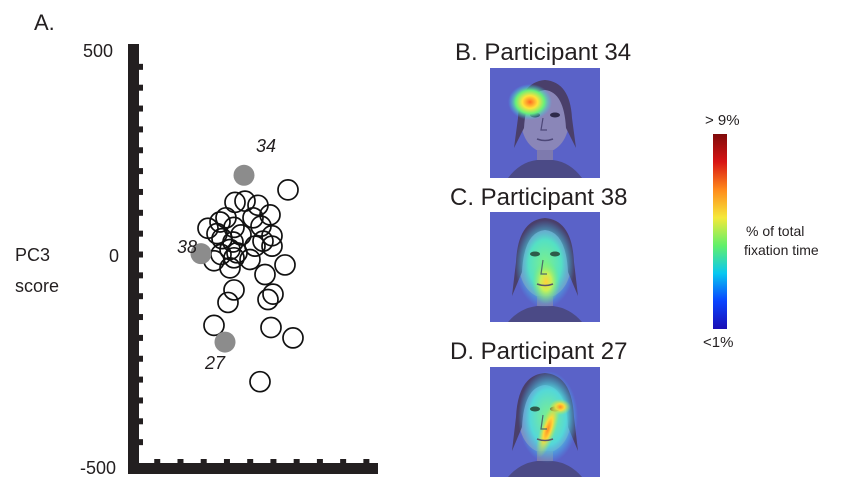 This screenshot has height=483, width=849. I want to click on colorbar-max-label: > 9%, so click(722, 120).